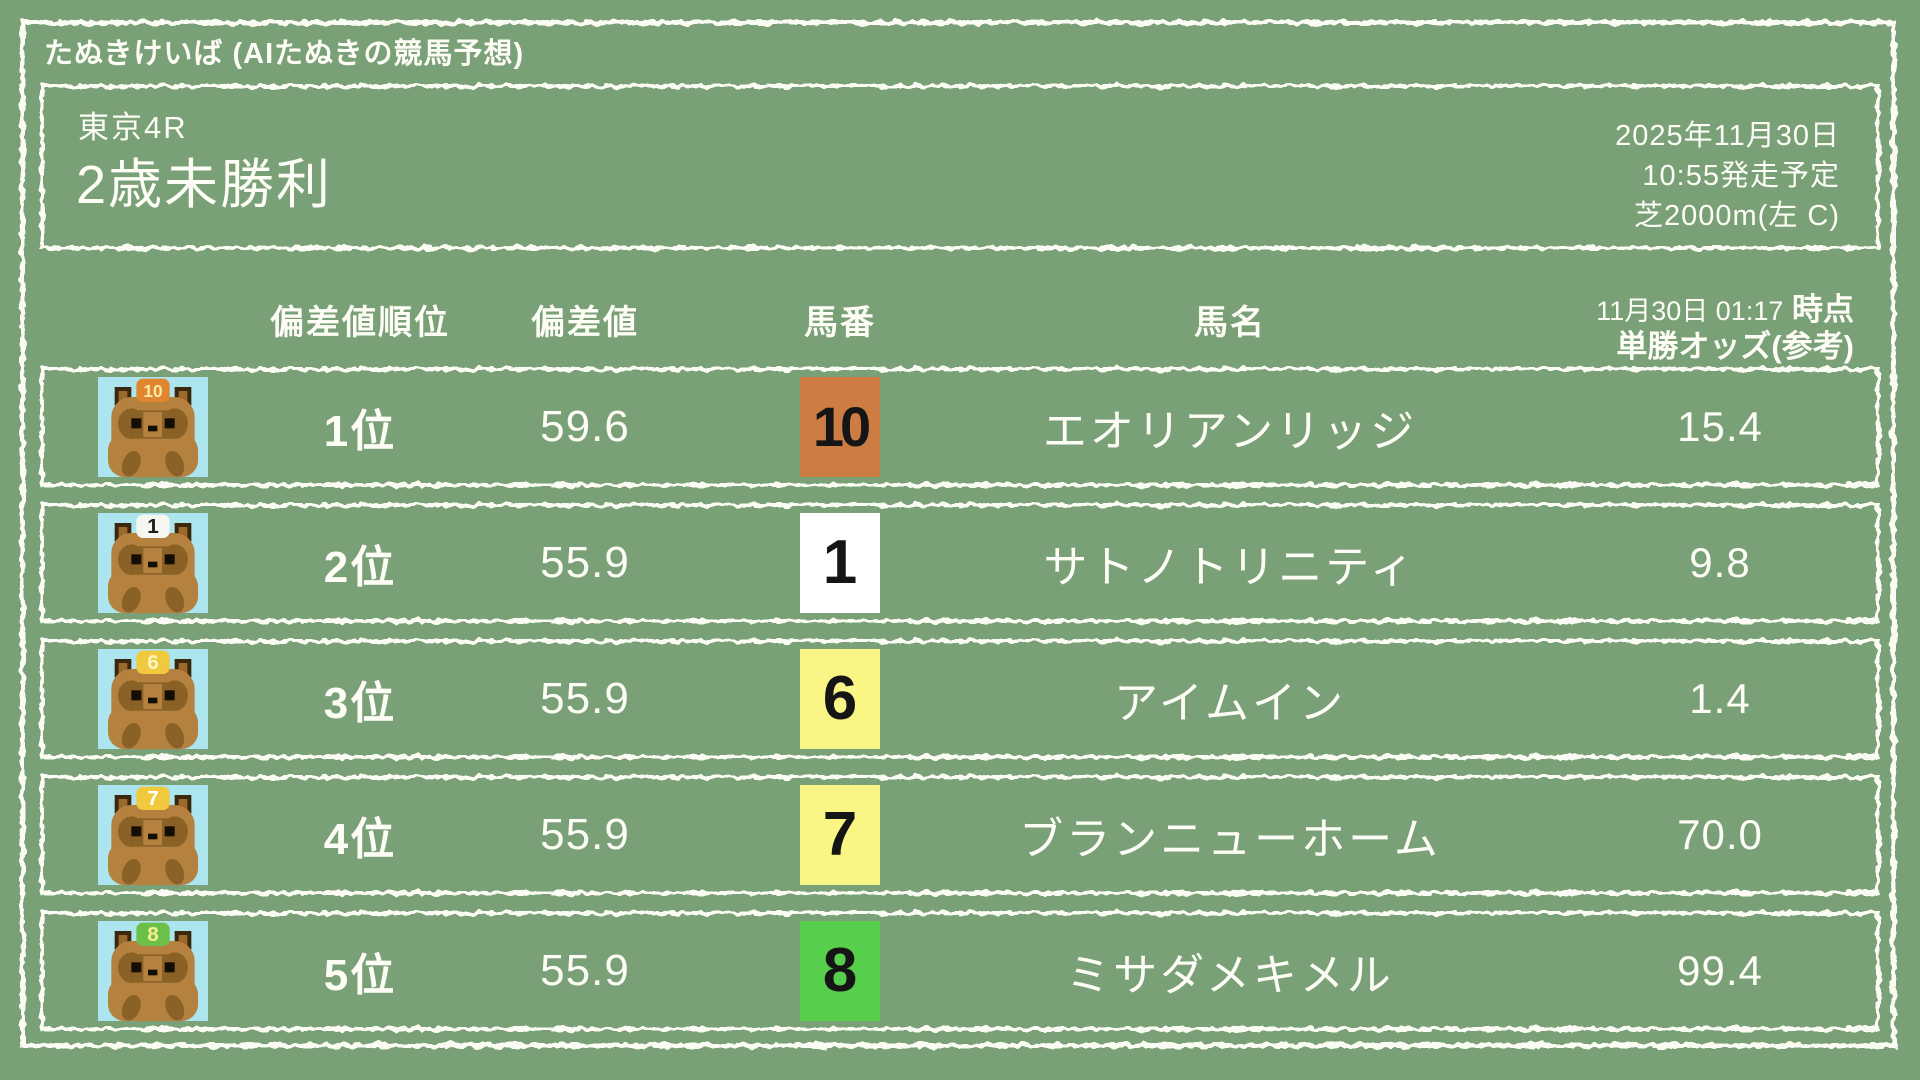 The image size is (1920, 1080). Describe the element at coordinates (153, 662) in the screenshot. I see `svg-text: 6` at that location.